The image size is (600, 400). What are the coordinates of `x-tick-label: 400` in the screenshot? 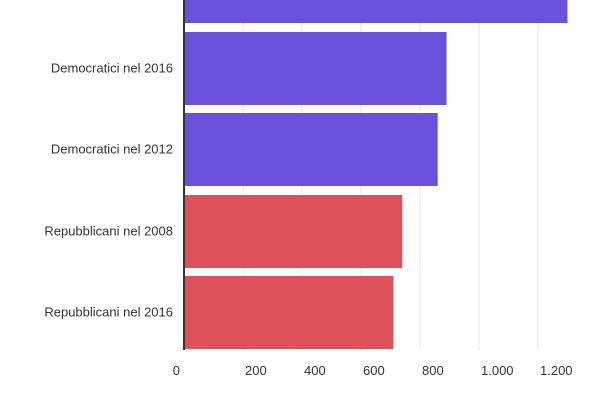 It's located at (315, 370).